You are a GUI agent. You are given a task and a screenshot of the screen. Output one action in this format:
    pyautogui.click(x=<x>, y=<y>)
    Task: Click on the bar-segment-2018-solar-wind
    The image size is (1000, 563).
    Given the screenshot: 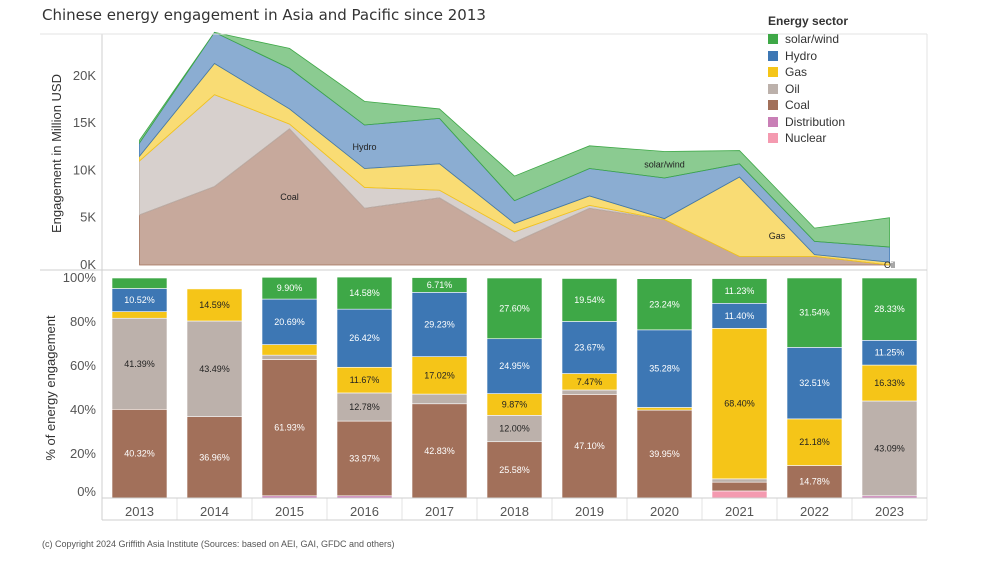 What is the action you would take?
    pyautogui.click(x=514, y=308)
    